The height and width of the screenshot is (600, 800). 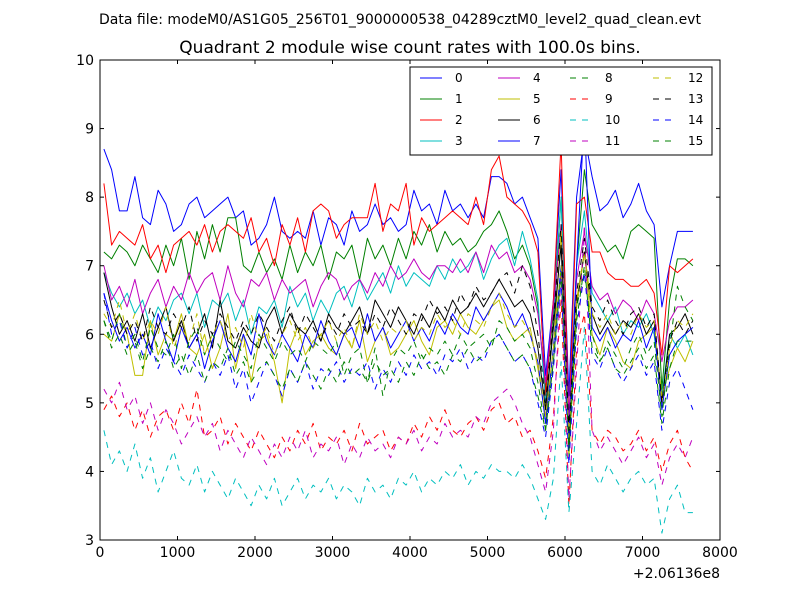 I want to click on y-tick-label: 5, so click(x=89, y=404).